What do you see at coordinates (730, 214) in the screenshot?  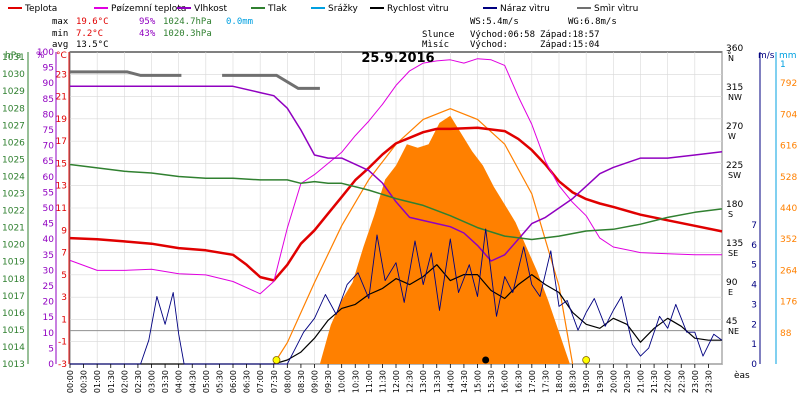 I see `dir-tick-label: S` at bounding box center [730, 214].